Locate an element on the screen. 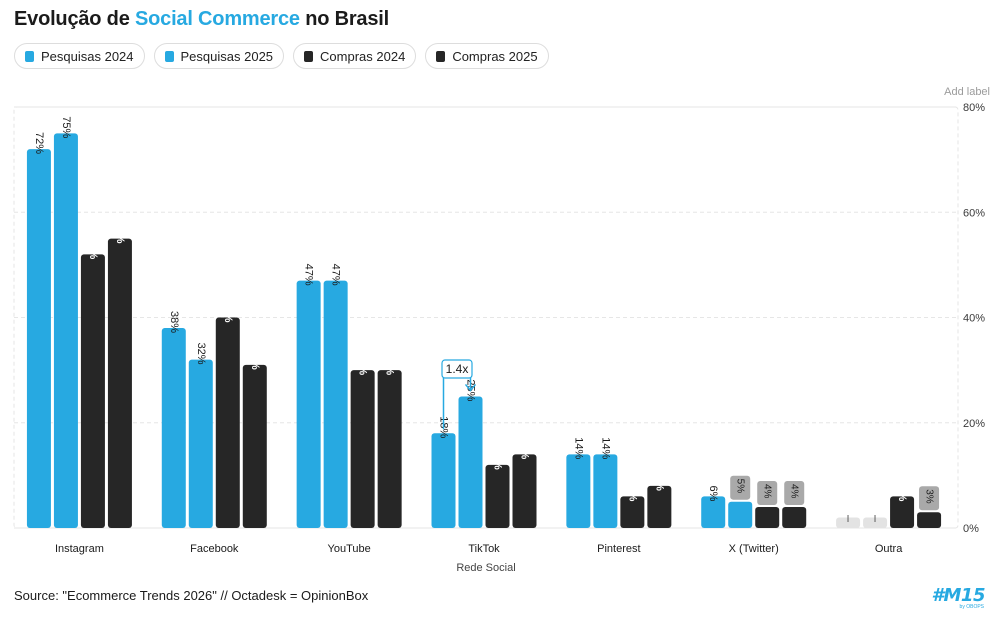 The image size is (1002, 622). y-tick-label: 40% is located at coordinates (974, 319).